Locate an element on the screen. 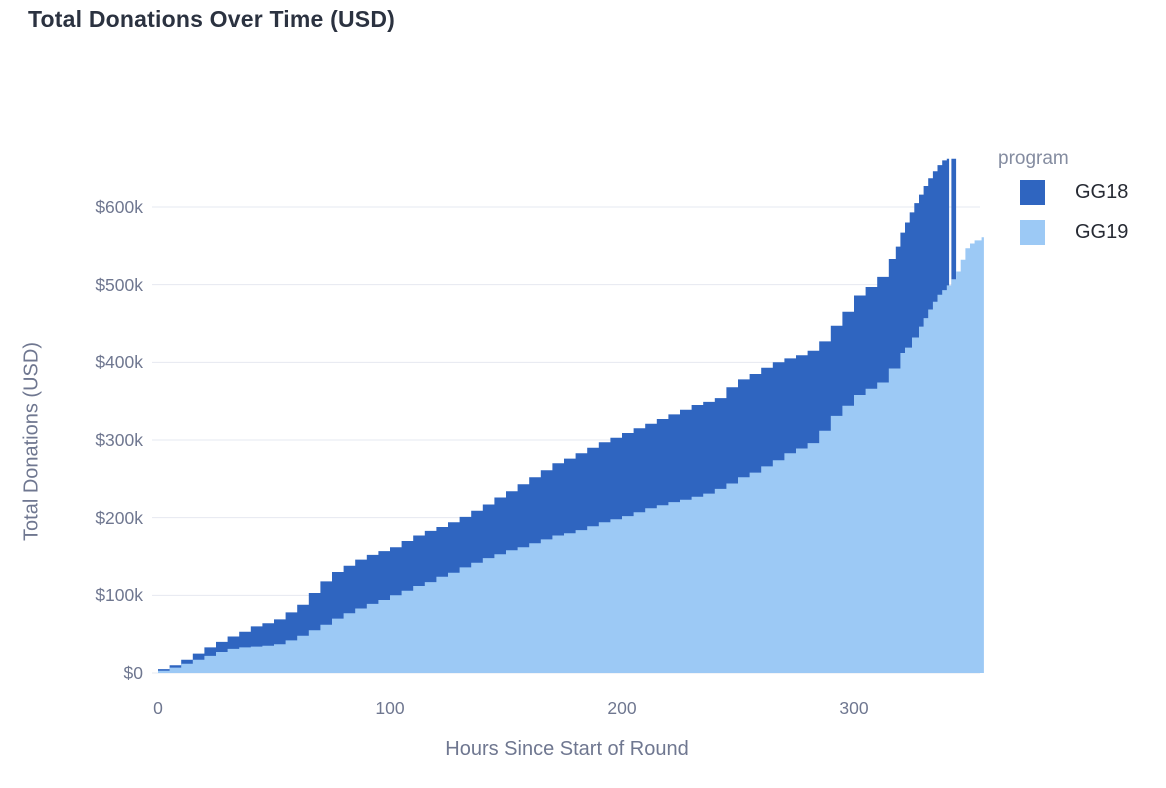 This screenshot has height=788, width=1166. y-tick-label: $400k is located at coordinates (119, 362).